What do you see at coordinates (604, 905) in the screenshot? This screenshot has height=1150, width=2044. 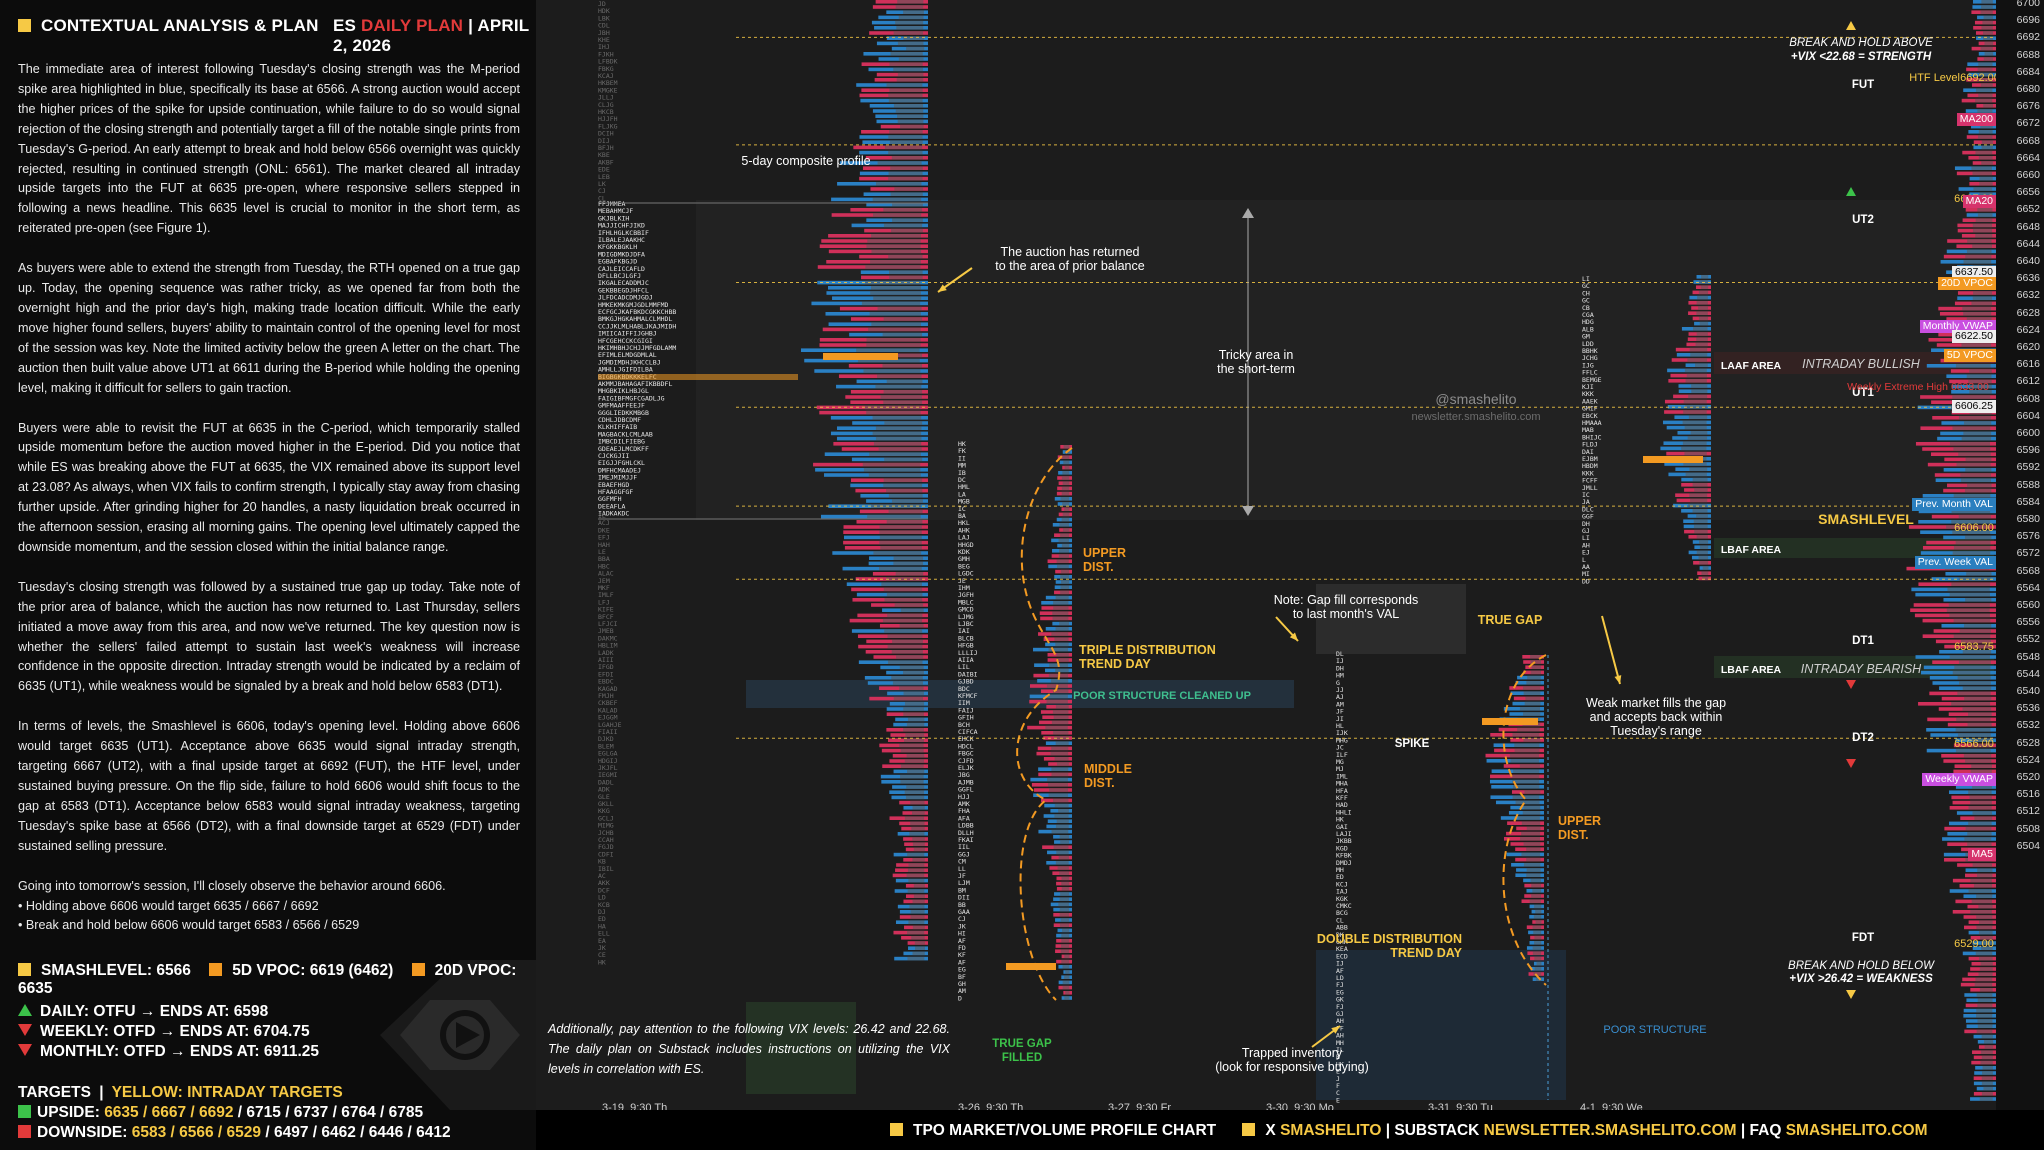 I see `tpo-letters: KCB` at bounding box center [604, 905].